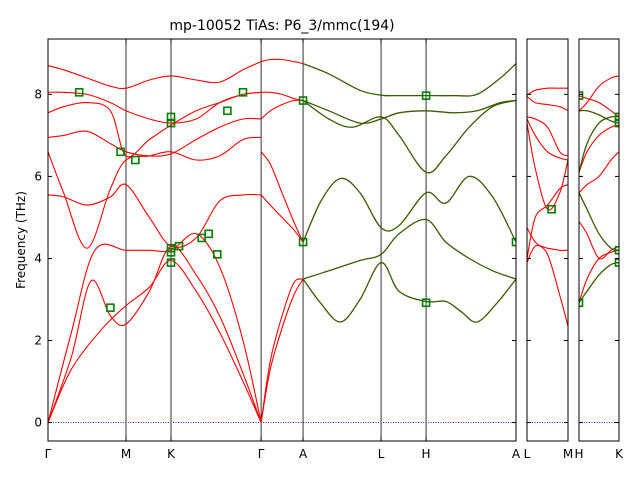 This screenshot has width=640, height=480. What do you see at coordinates (38, 94) in the screenshot?
I see `y-tick-label: 8` at bounding box center [38, 94].